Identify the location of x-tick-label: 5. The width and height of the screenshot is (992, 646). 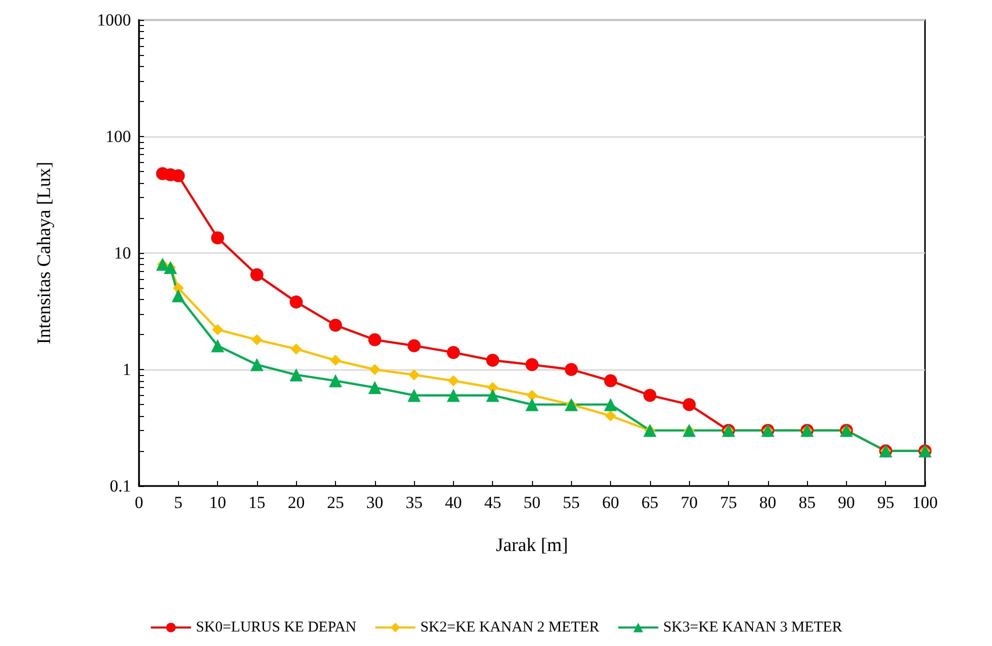
(178, 502).